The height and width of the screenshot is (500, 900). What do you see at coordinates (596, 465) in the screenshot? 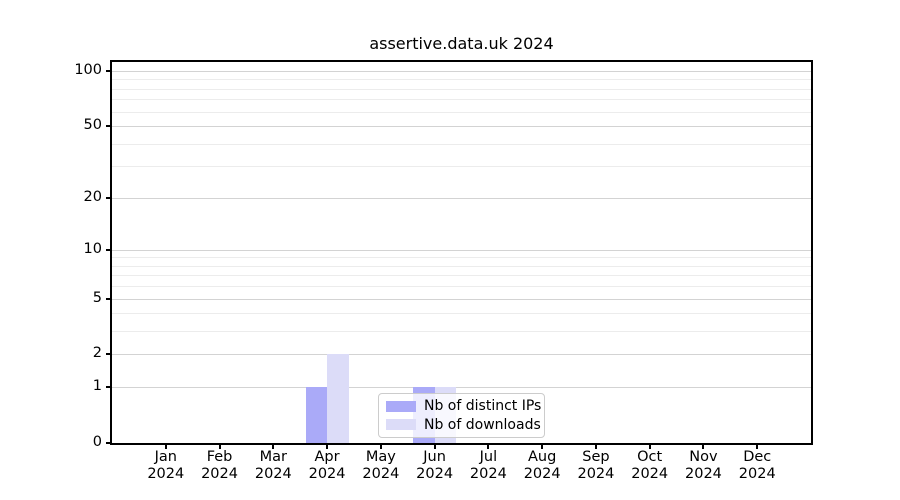
I see `x-tick-label: Sep 2024` at bounding box center [596, 465].